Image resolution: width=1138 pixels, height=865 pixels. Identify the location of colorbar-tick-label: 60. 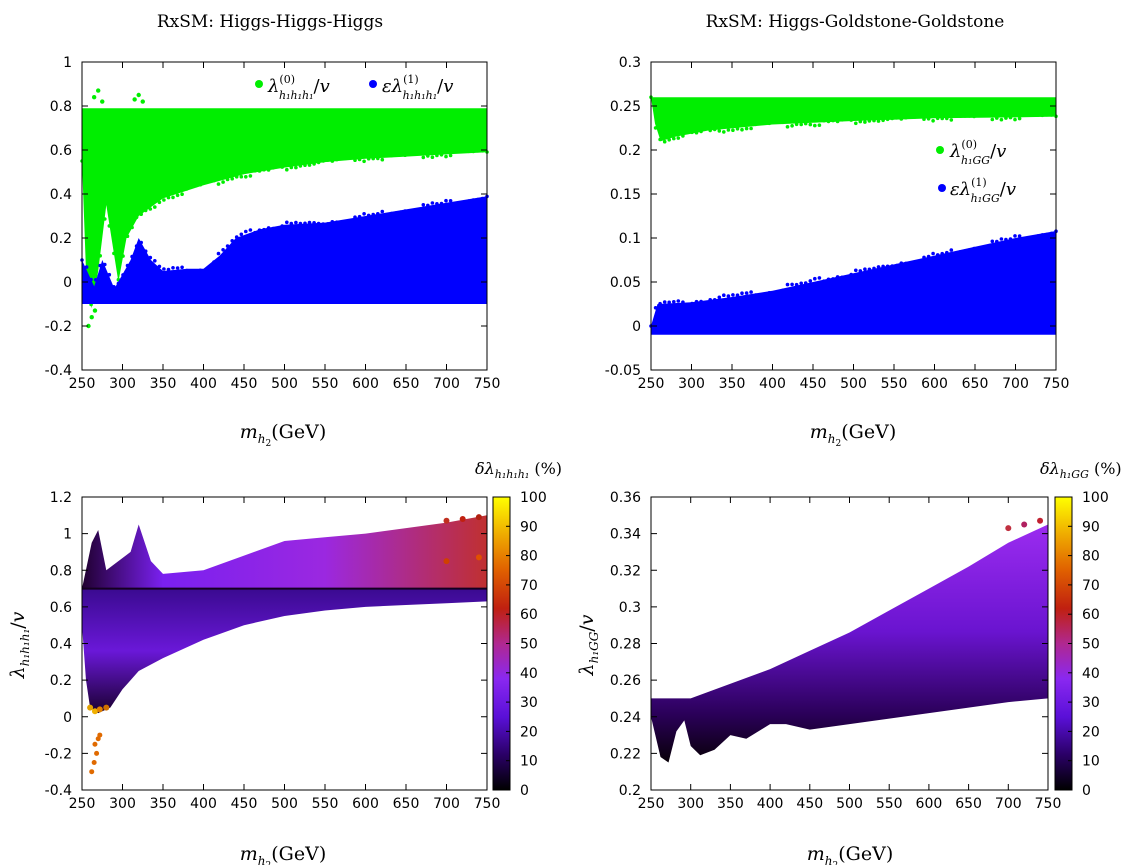
(1091, 615).